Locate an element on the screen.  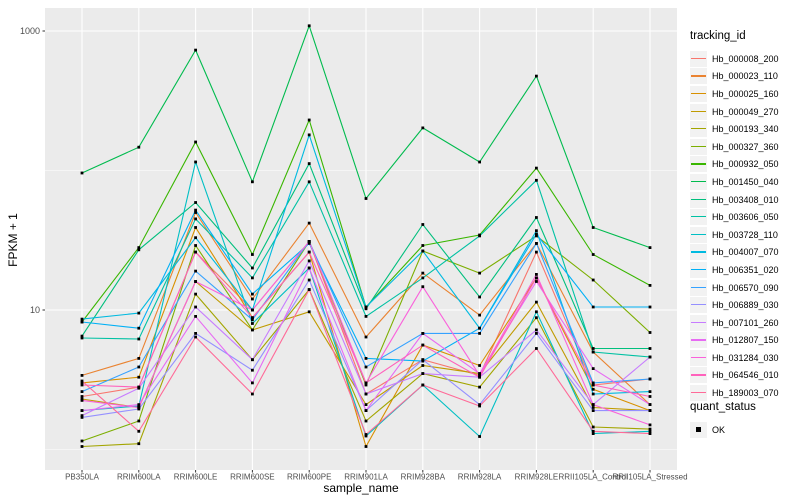
legend-item-label: Hb_004007_070 is located at coordinates (745, 252).